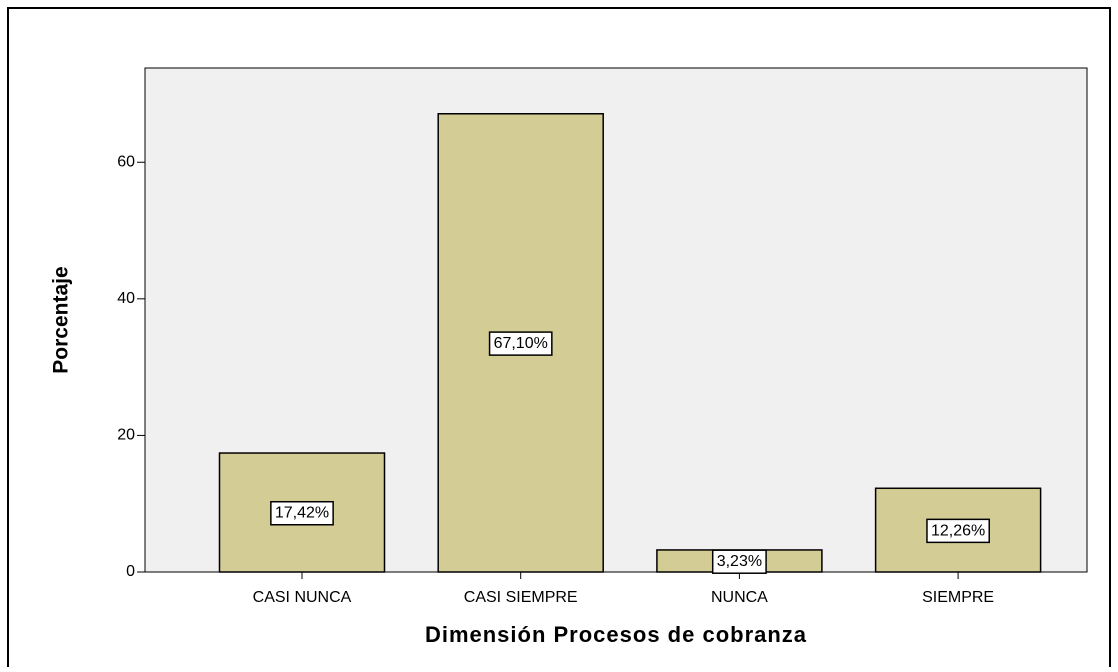 The height and width of the screenshot is (672, 1118). What do you see at coordinates (61, 319) in the screenshot?
I see `y-axis-label: Porcentaje` at bounding box center [61, 319].